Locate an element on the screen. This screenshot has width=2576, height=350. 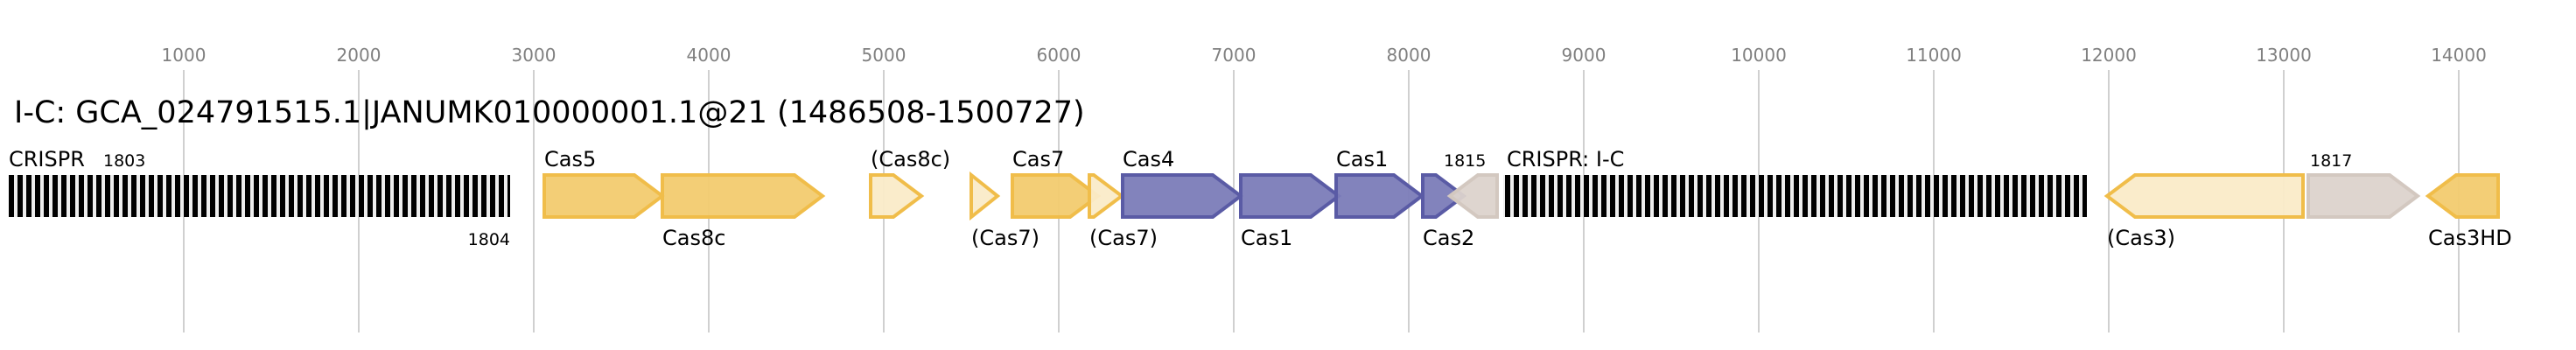
gene-label: Cas8c is located at coordinates (693, 238).